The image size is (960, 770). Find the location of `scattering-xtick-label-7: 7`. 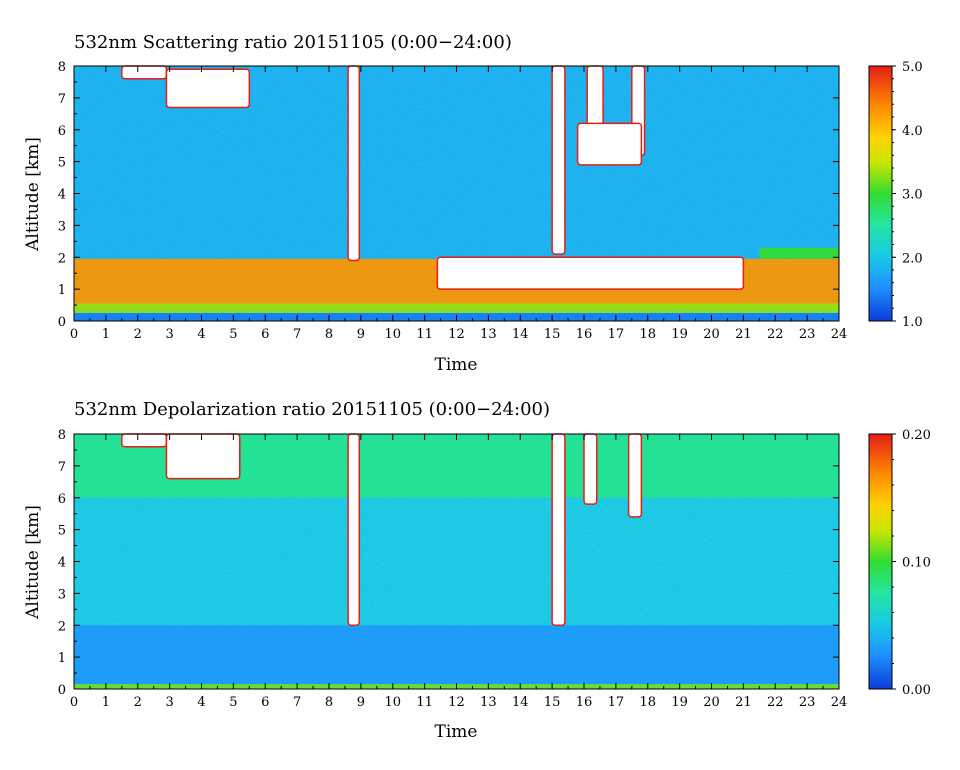

scattering-xtick-label-7: 7 is located at coordinates (297, 334).